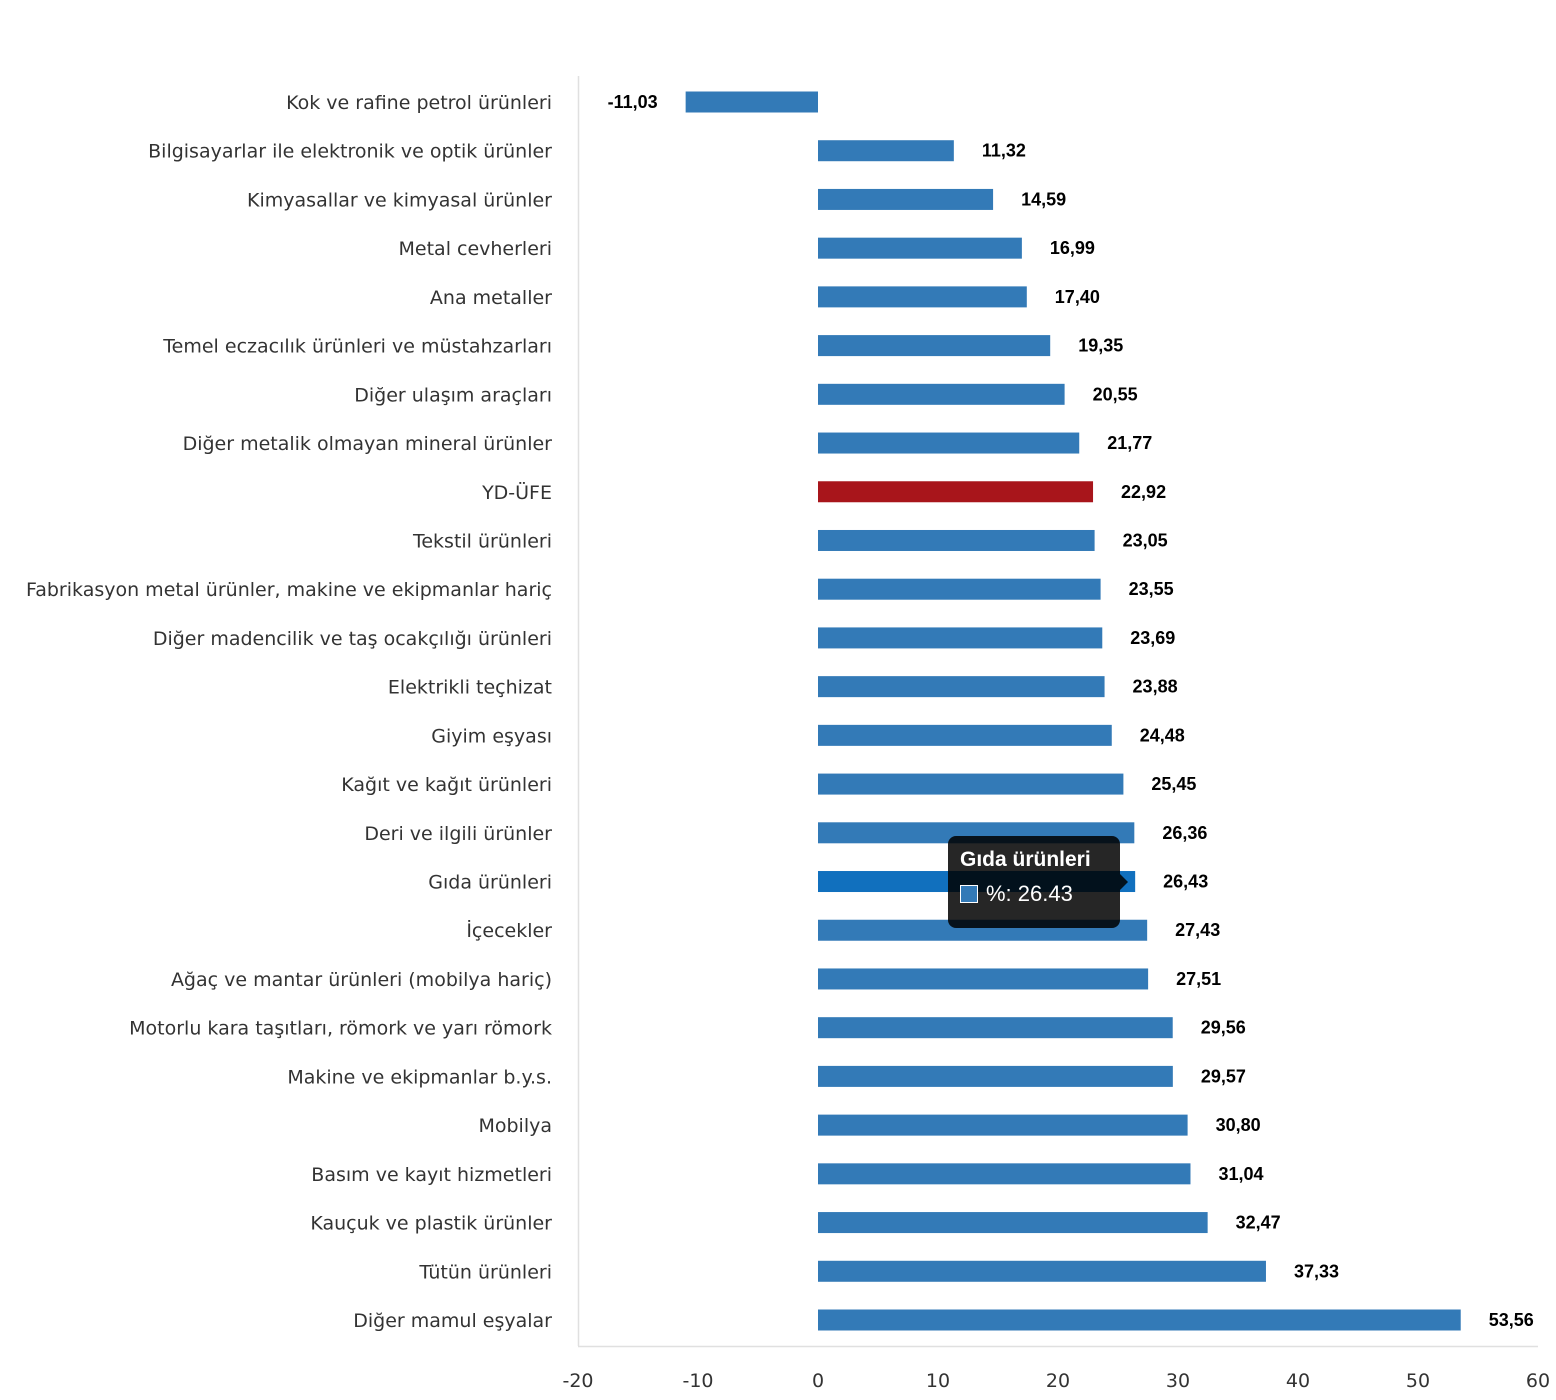 Image resolution: width=1556 pixels, height=1400 pixels. Describe the element at coordinates (399, 200) in the screenshot. I see `category-label: Kimyasallar ve kimyasal ürünler` at that location.